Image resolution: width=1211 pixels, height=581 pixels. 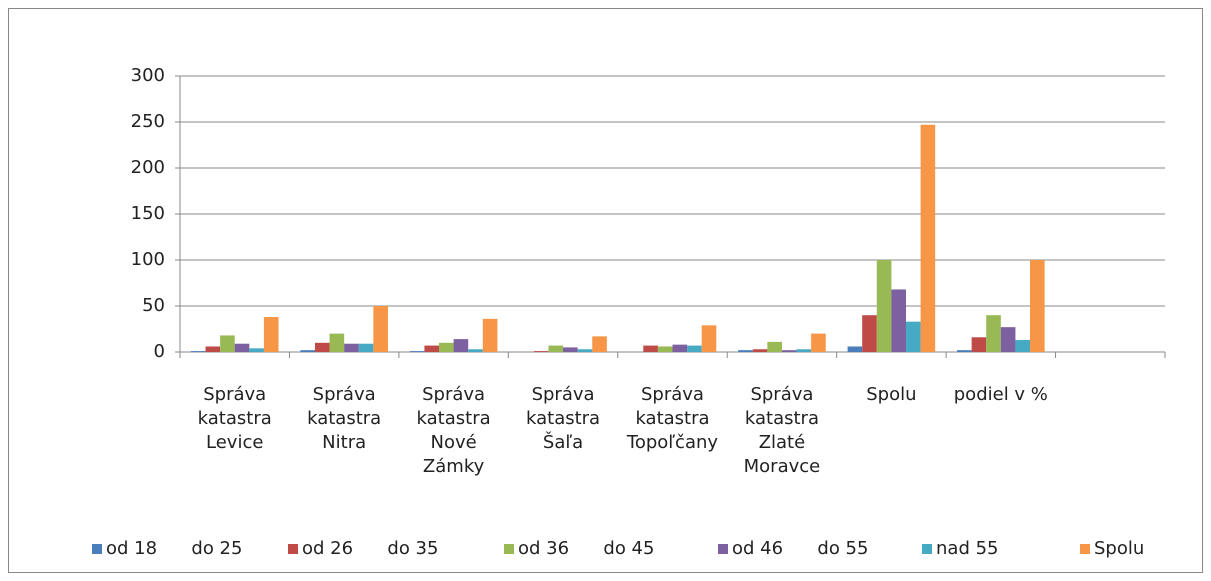 I want to click on legend-label: Spolu, so click(x=1119, y=548).